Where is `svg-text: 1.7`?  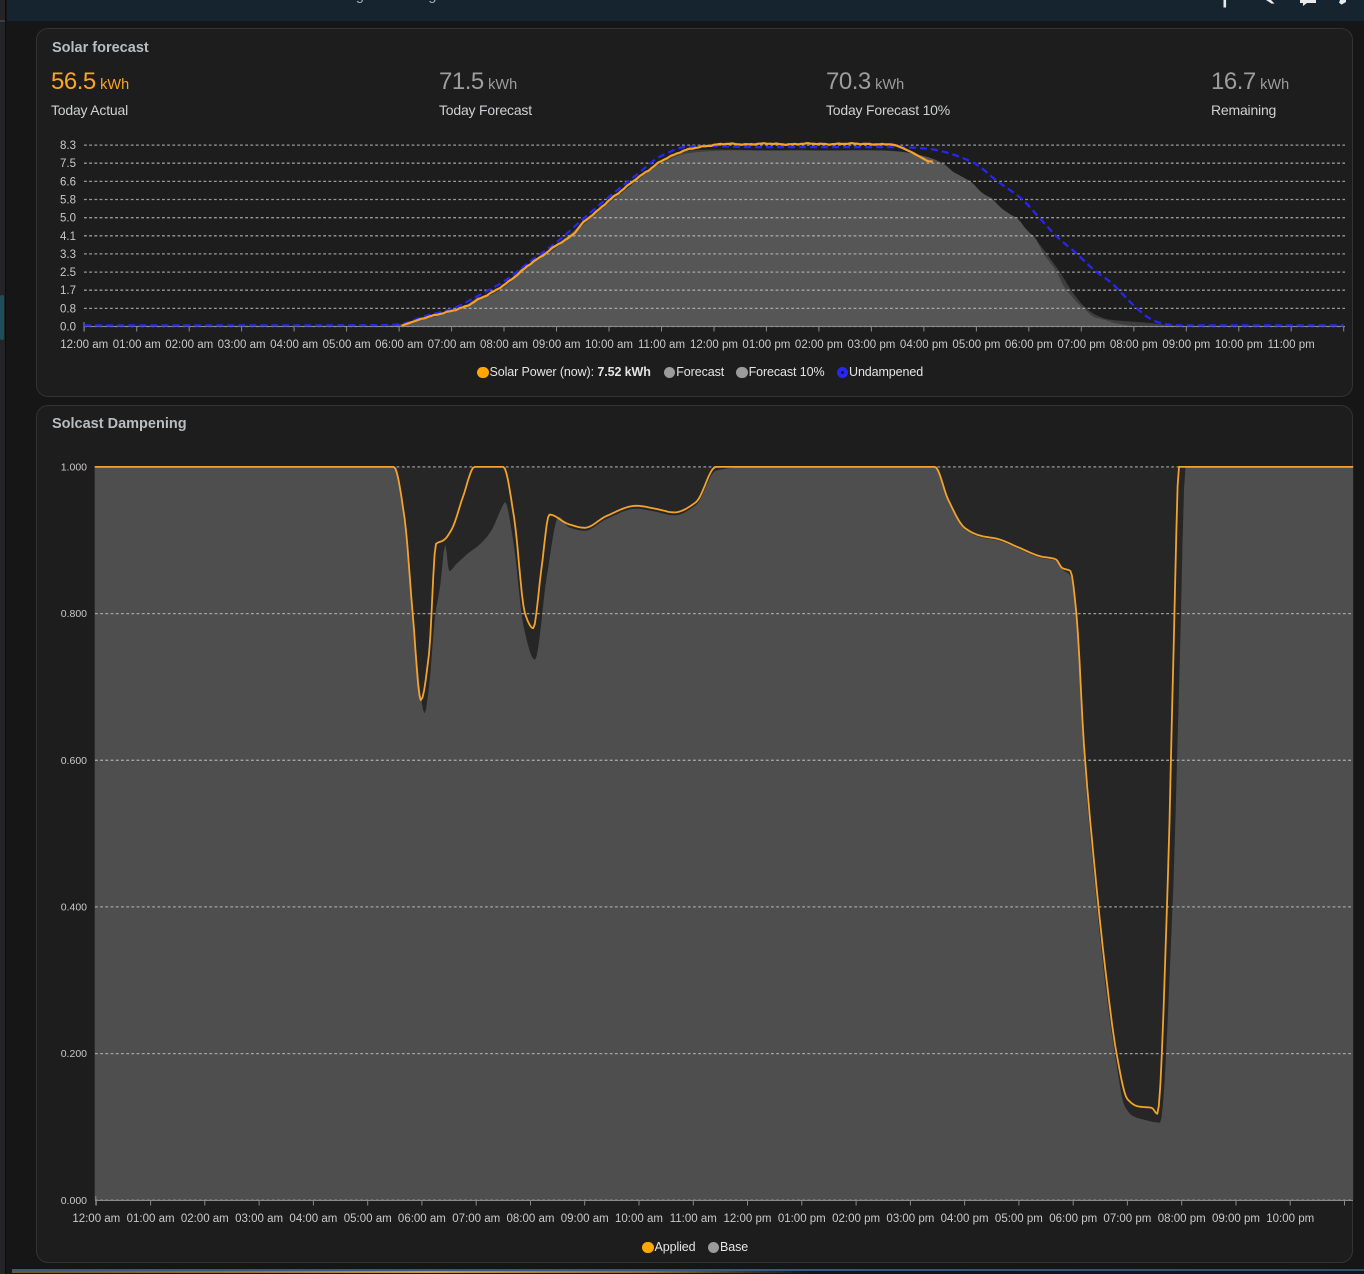
svg-text: 1.7 is located at coordinates (68, 291).